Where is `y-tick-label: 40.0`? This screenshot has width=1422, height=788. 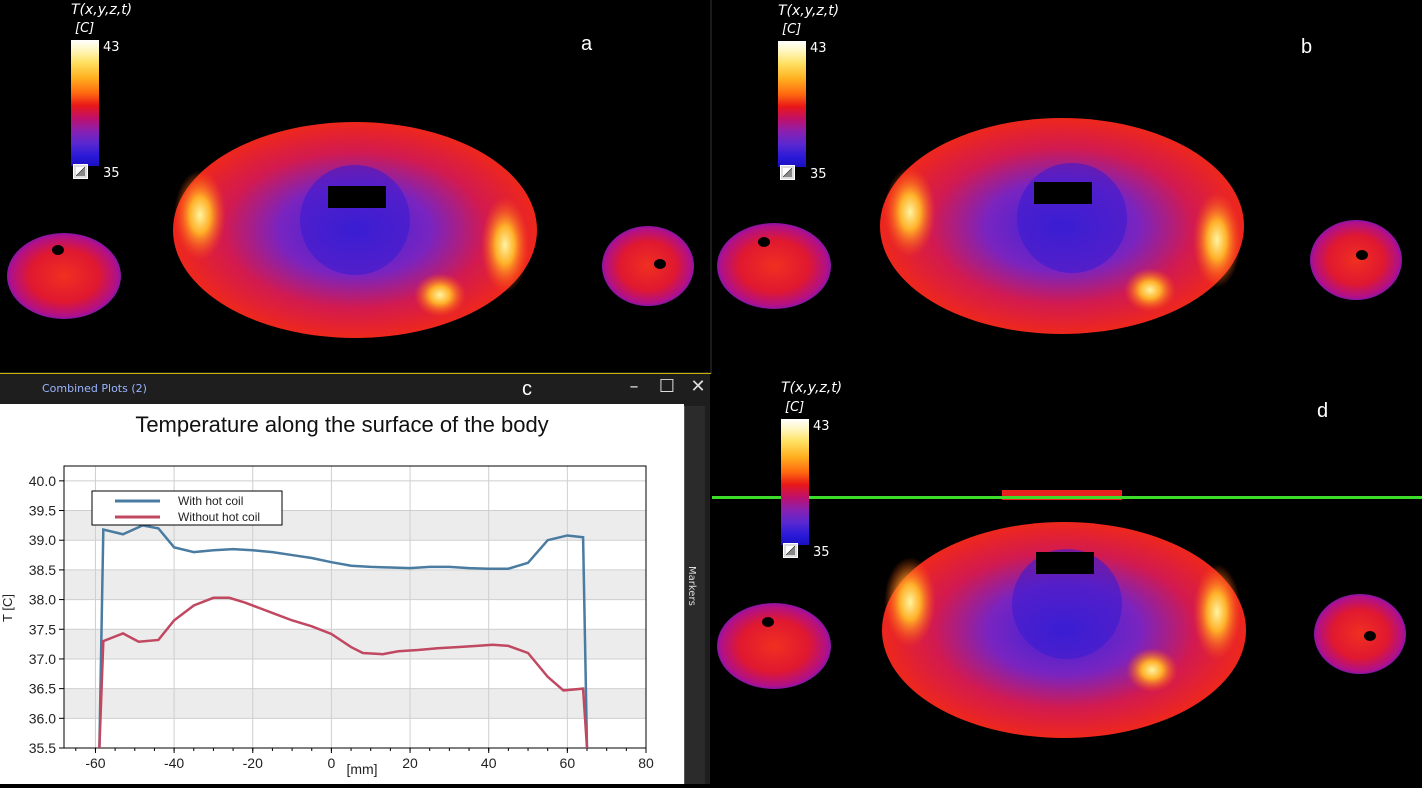
y-tick-label: 40.0 is located at coordinates (42, 481).